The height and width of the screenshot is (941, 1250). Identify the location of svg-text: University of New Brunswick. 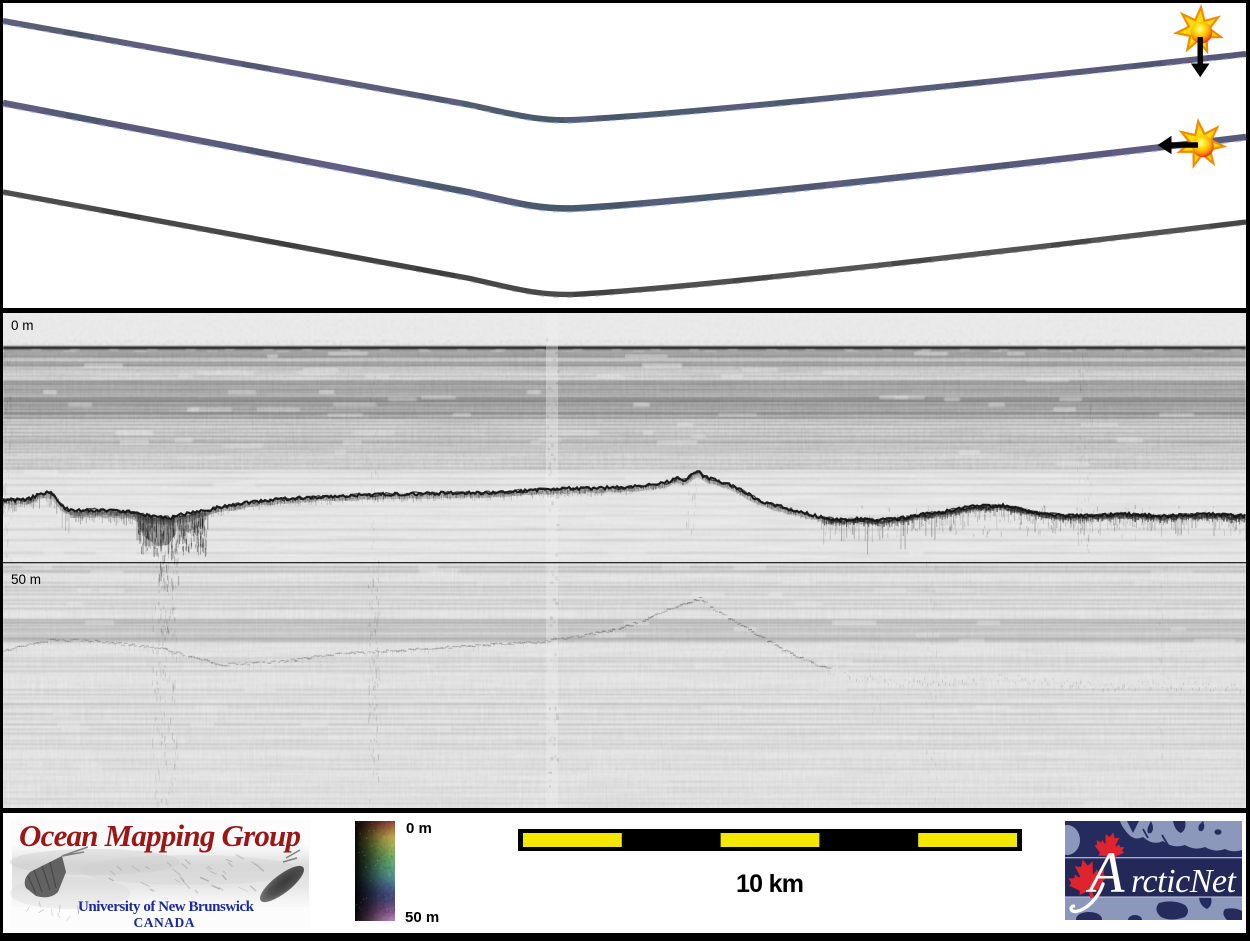
(166, 907).